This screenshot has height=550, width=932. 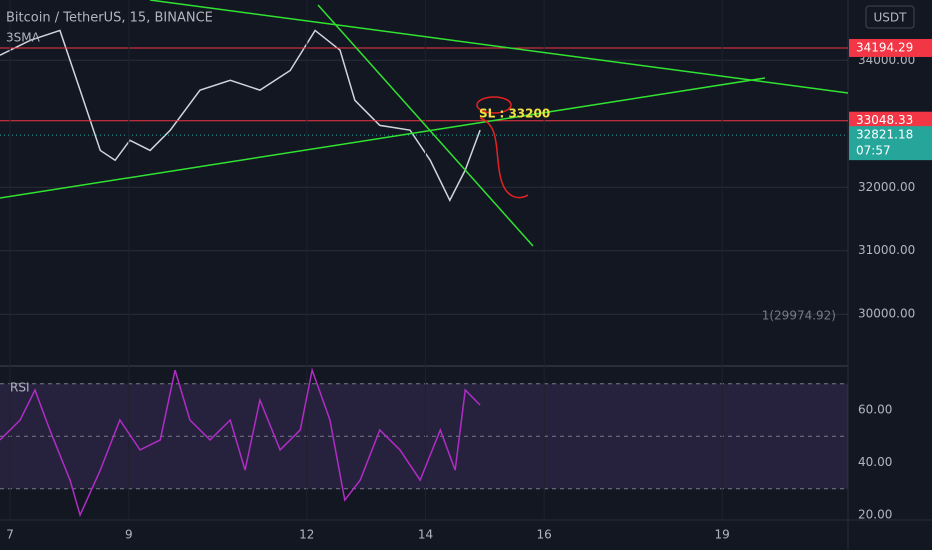 What do you see at coordinates (875, 515) in the screenshot?
I see `y-tick-label: 20.00` at bounding box center [875, 515].